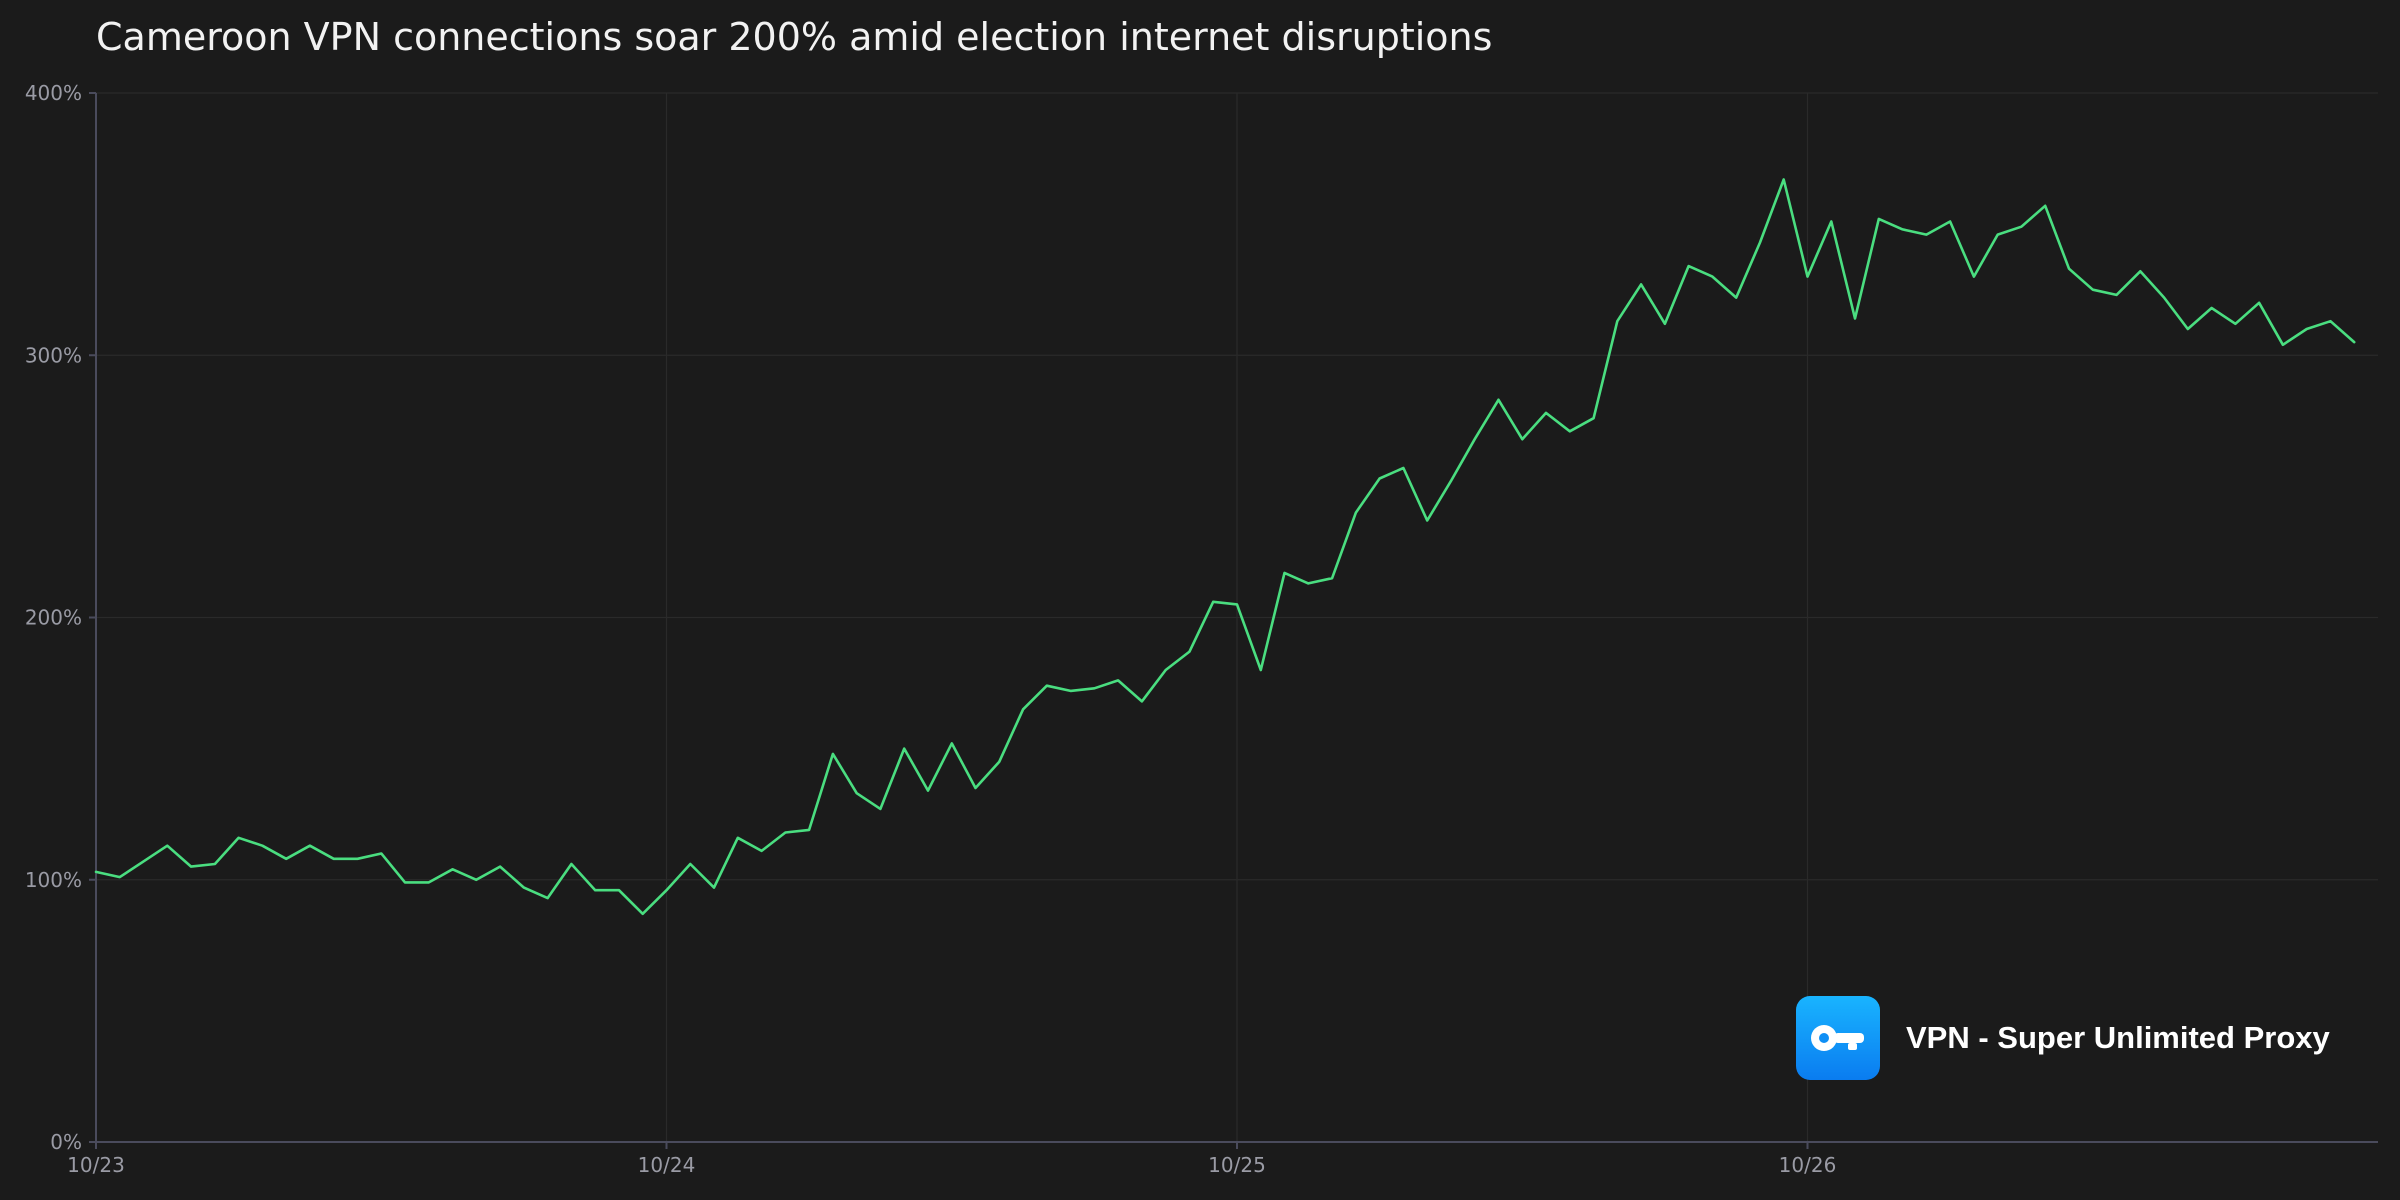 This screenshot has width=2400, height=1200. I want to click on y-tick-label: 100%, so click(53, 880).